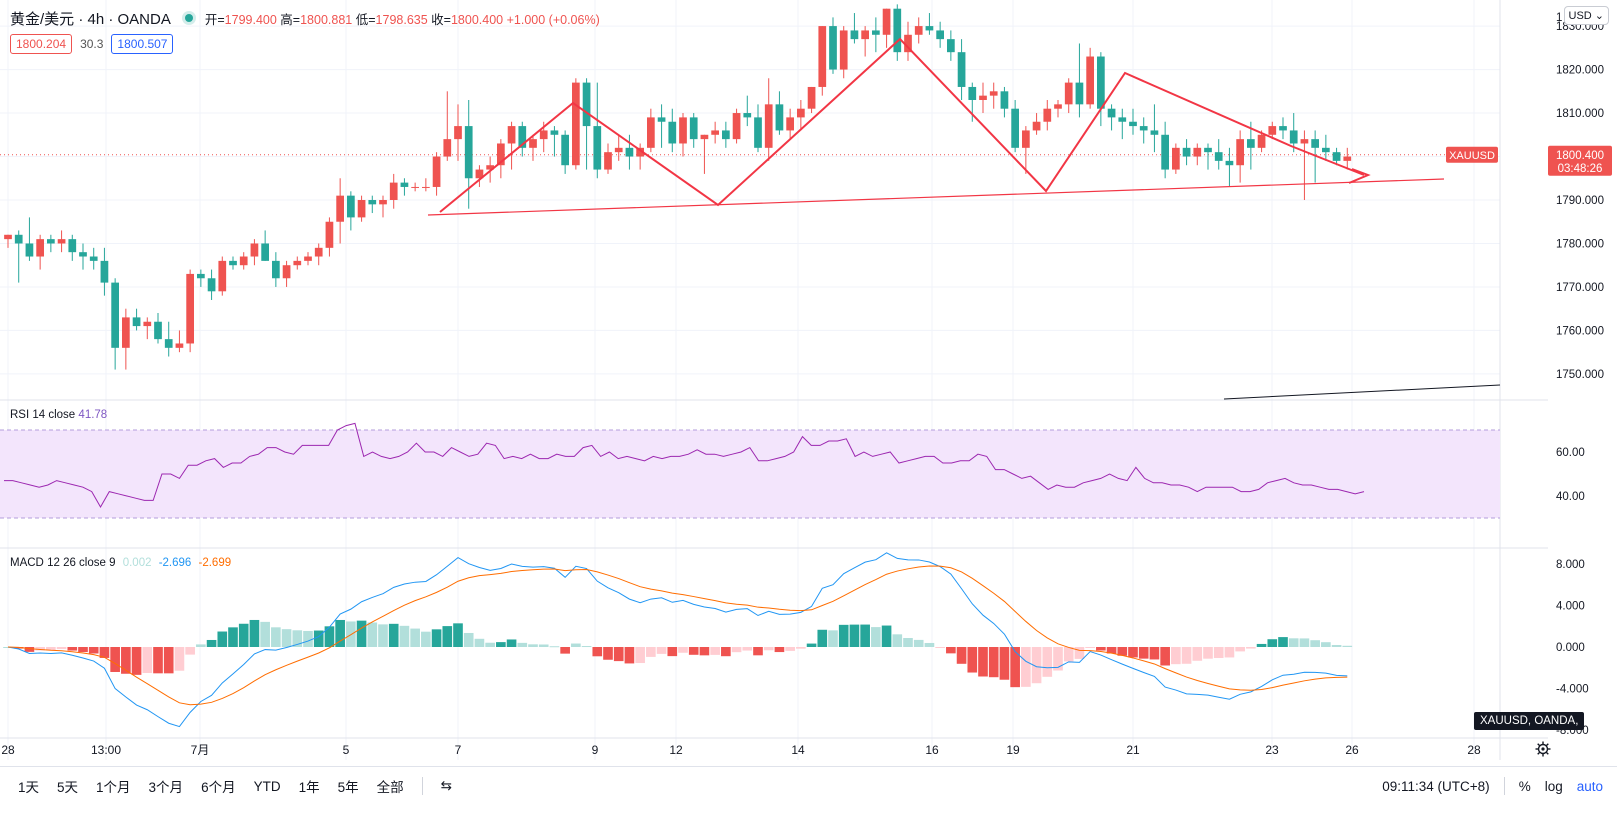 Image resolution: width=1617 pixels, height=829 pixels. What do you see at coordinates (446, 785) in the screenshot?
I see `compare-icon: ⇆` at bounding box center [446, 785].